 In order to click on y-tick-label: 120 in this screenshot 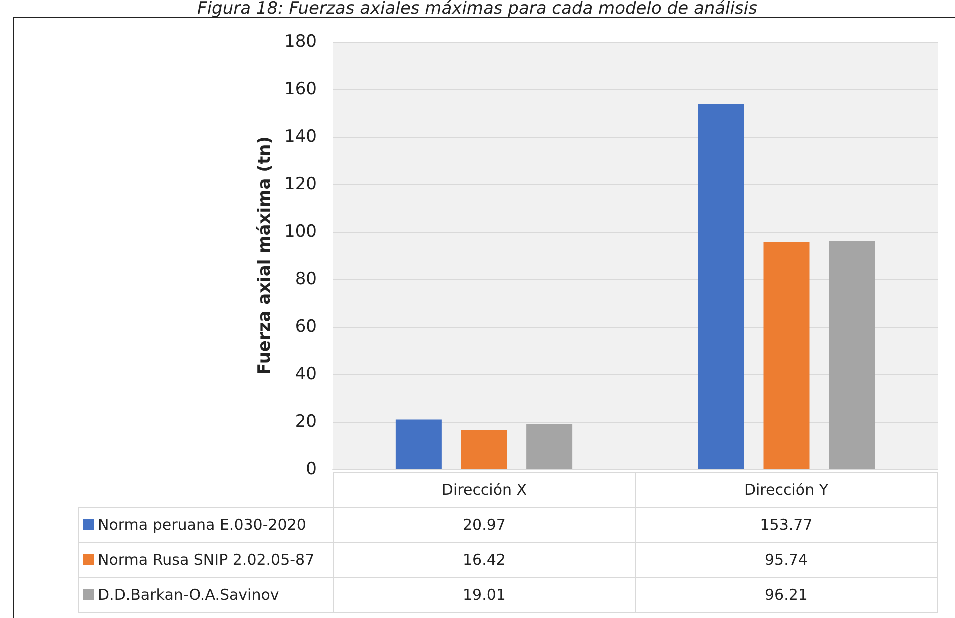, I will do `click(300, 184)`.